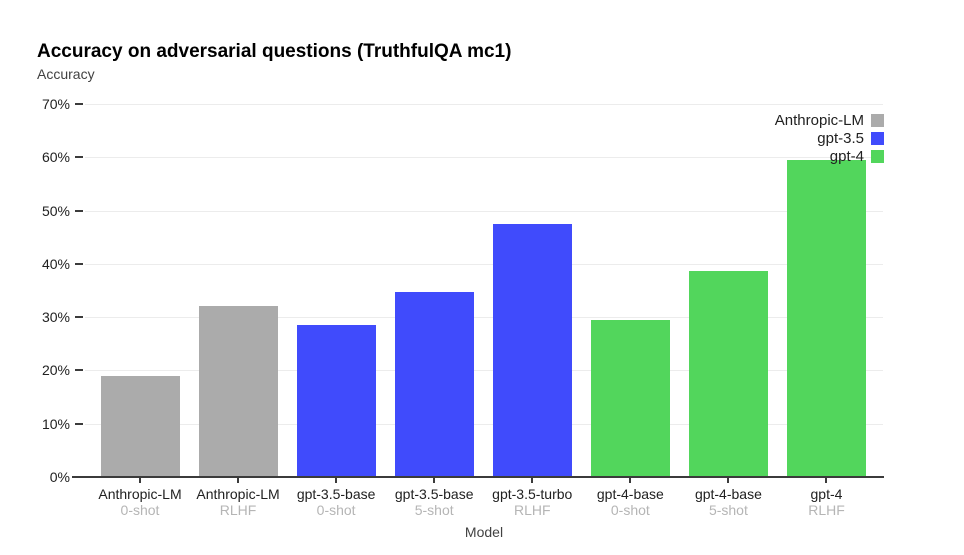 Image resolution: width=964 pixels, height=555 pixels. I want to click on y-tick-label: 30%, so click(55, 317).